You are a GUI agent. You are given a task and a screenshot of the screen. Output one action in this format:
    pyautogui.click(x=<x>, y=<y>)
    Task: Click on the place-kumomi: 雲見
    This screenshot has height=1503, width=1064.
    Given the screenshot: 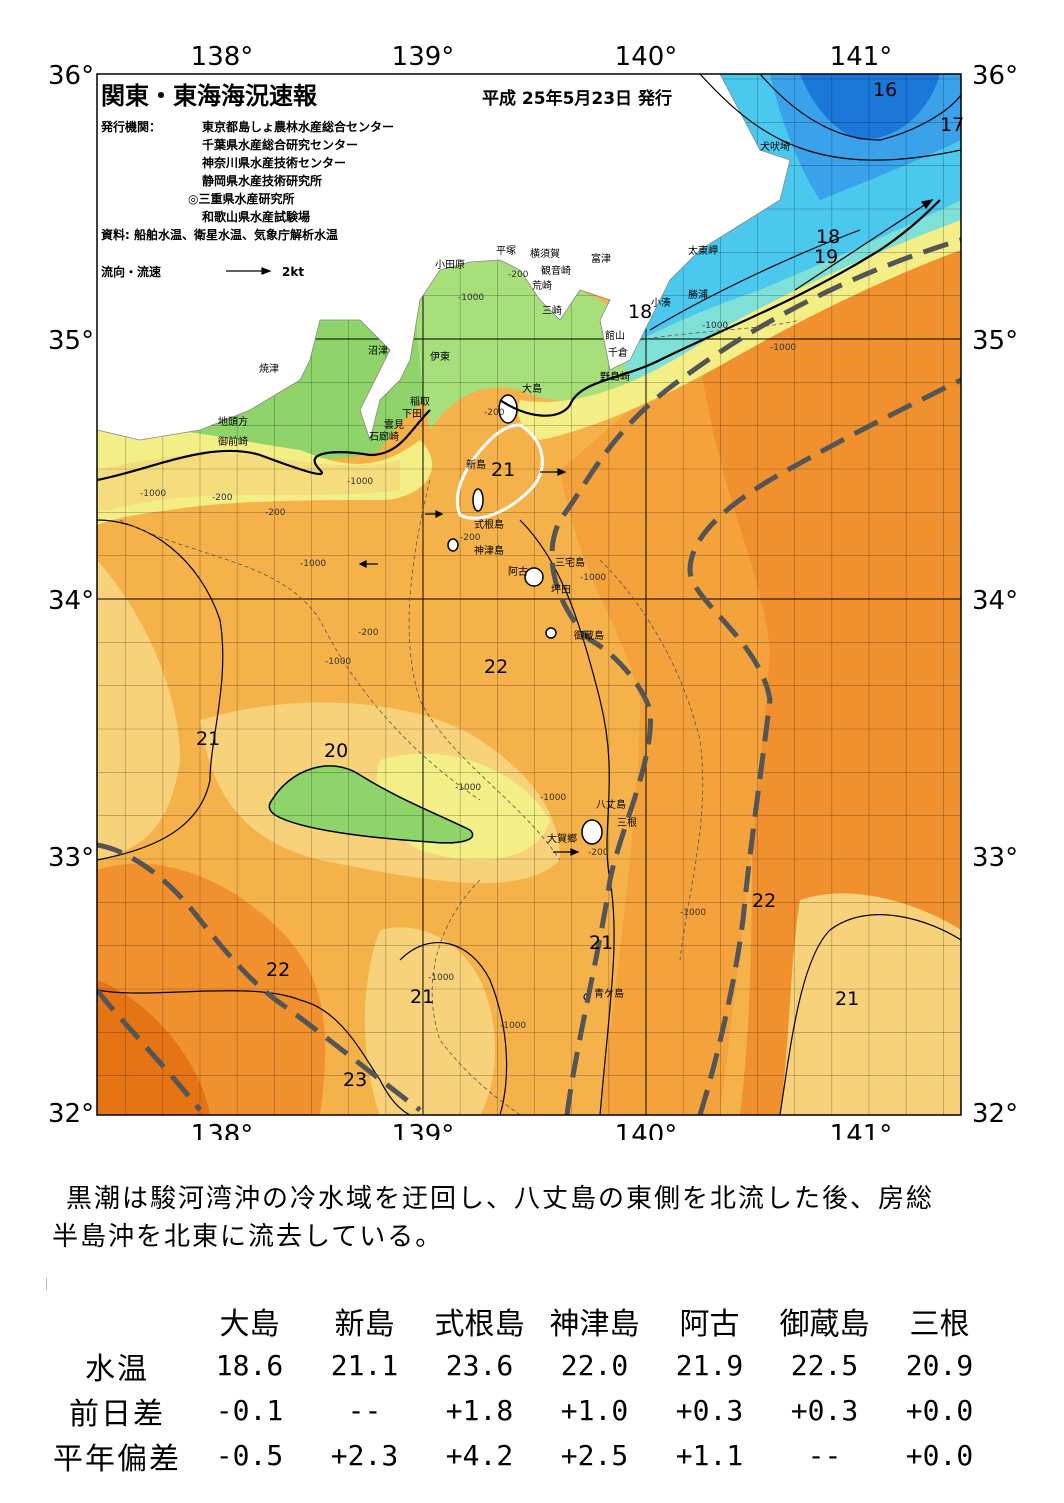 What is the action you would take?
    pyautogui.click(x=394, y=425)
    